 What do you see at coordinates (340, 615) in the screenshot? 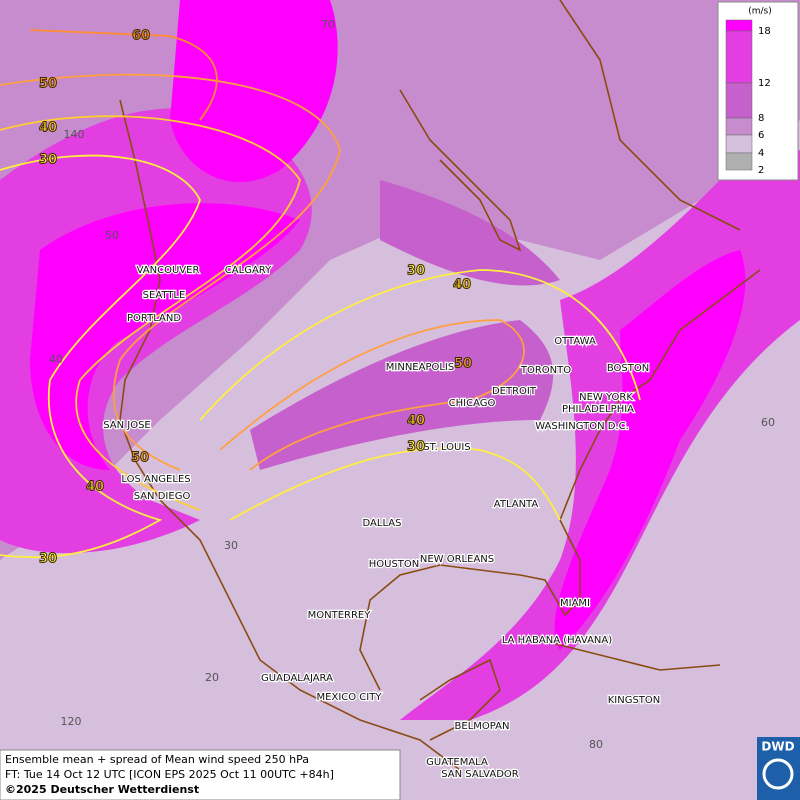
I see `city-label: MONTERREY` at bounding box center [340, 615].